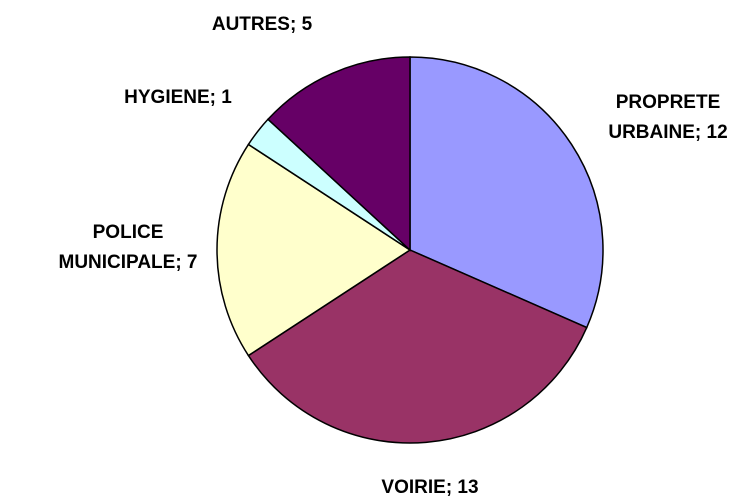 The height and width of the screenshot is (503, 753). Describe the element at coordinates (430, 487) in the screenshot. I see `slice-label: VOIRIE; 13` at that location.